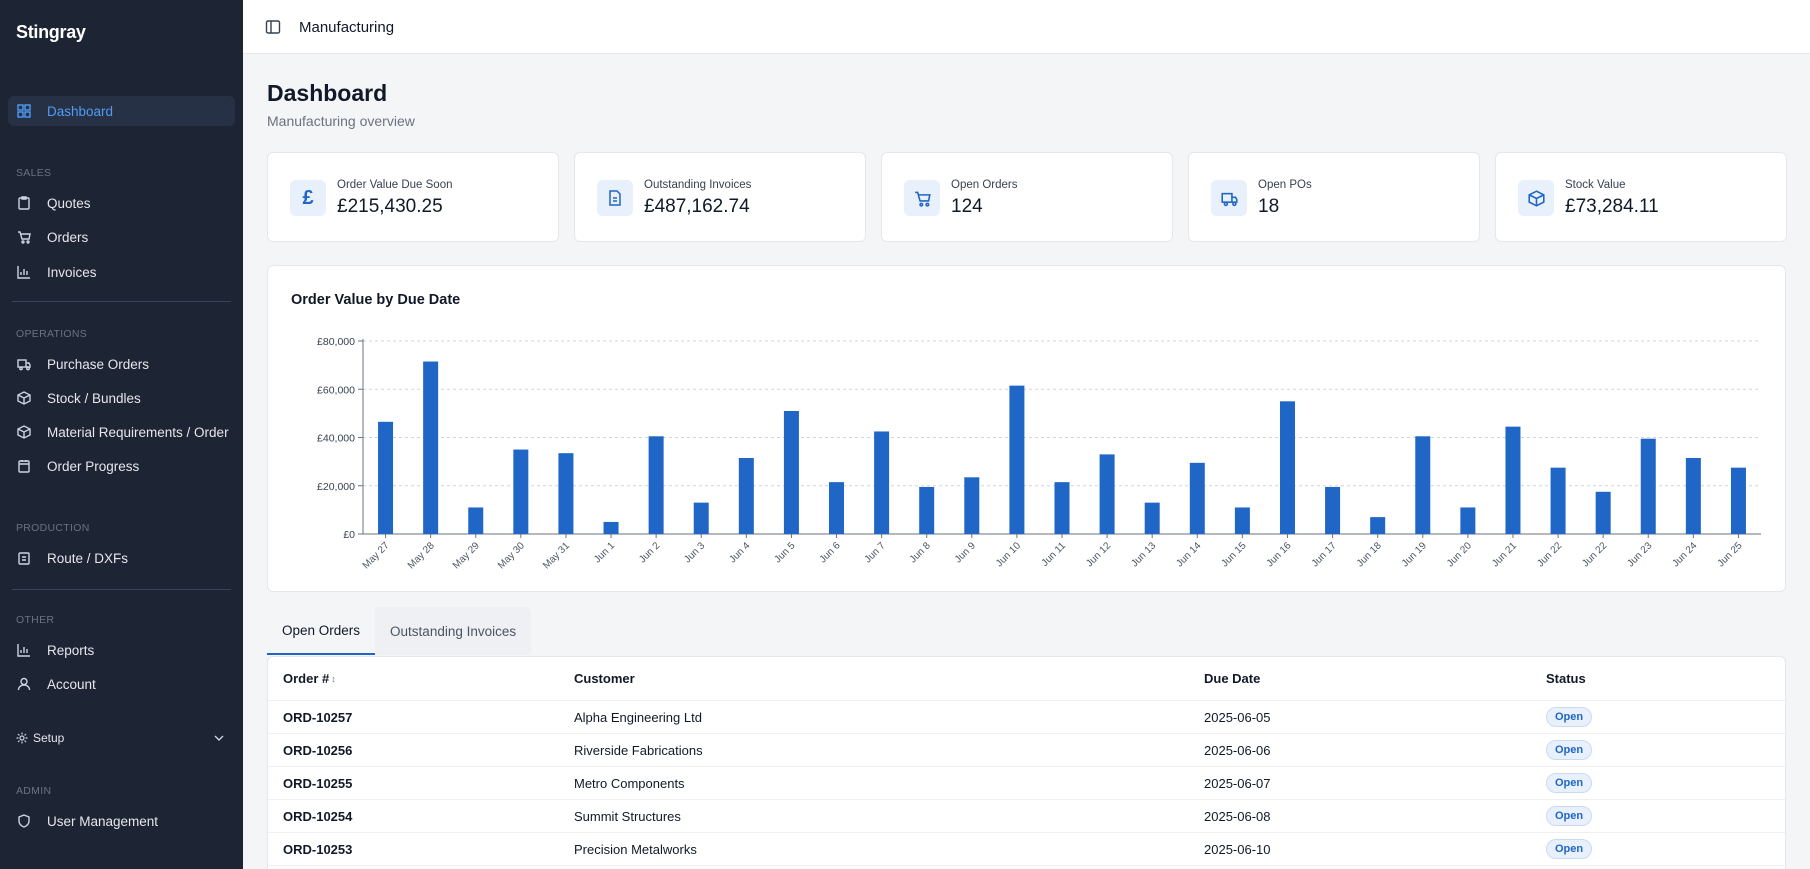 The width and height of the screenshot is (1810, 869). I want to click on cart-icon, so click(24, 237).